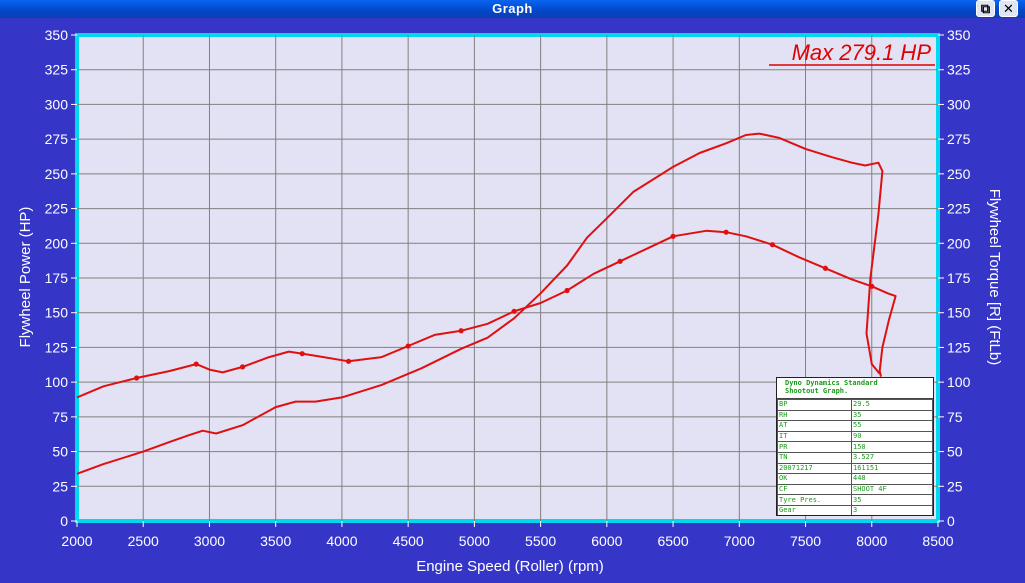 The image size is (1025, 583). I want to click on y-tick-label: 75, so click(60, 417).